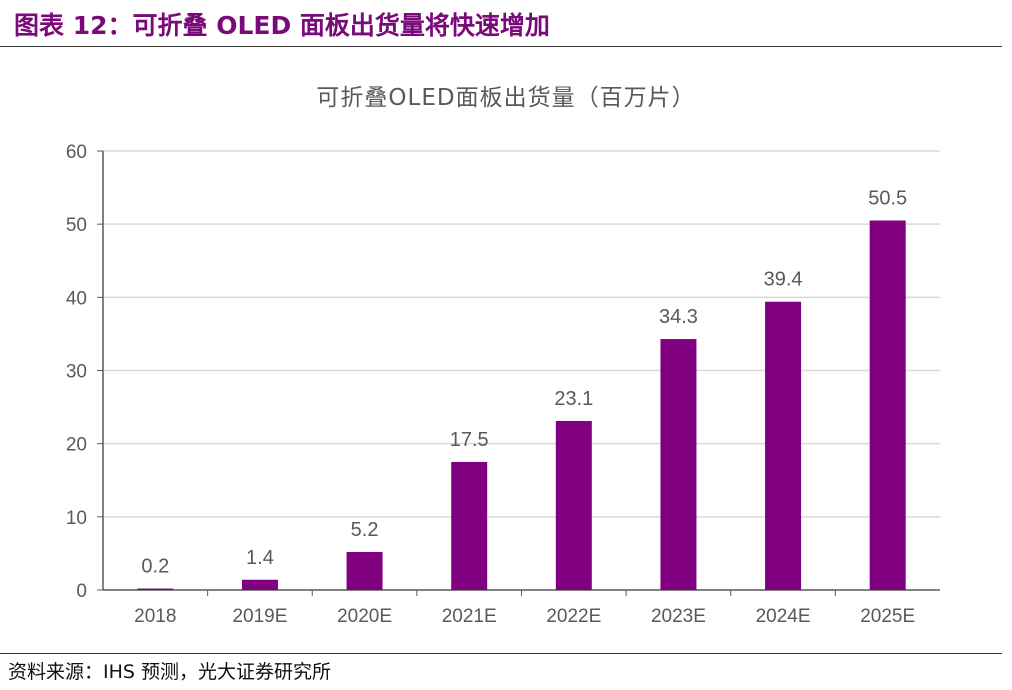  What do you see at coordinates (81, 591) in the screenshot?
I see `y-tick-label: 0` at bounding box center [81, 591].